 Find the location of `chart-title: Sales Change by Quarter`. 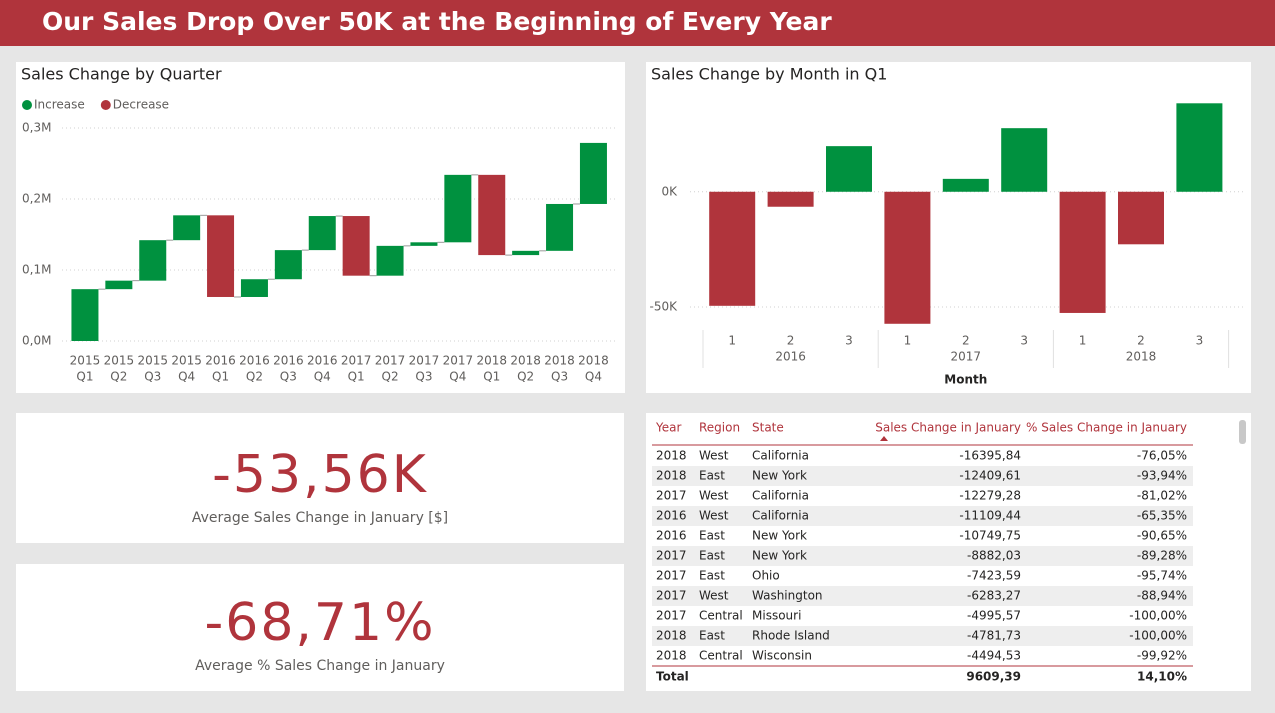

chart-title: Sales Change by Quarter is located at coordinates (121, 74).